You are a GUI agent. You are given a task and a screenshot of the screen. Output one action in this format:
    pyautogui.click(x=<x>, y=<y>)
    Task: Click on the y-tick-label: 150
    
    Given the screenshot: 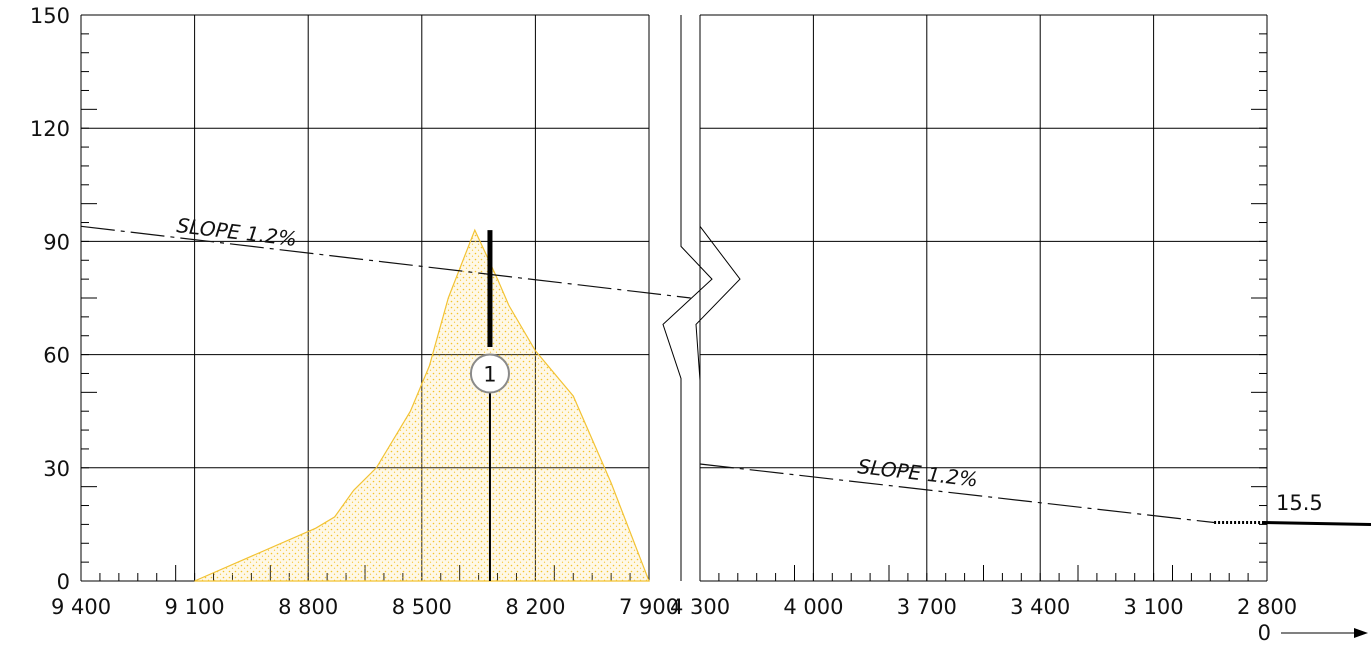 What is the action you would take?
    pyautogui.click(x=50, y=16)
    